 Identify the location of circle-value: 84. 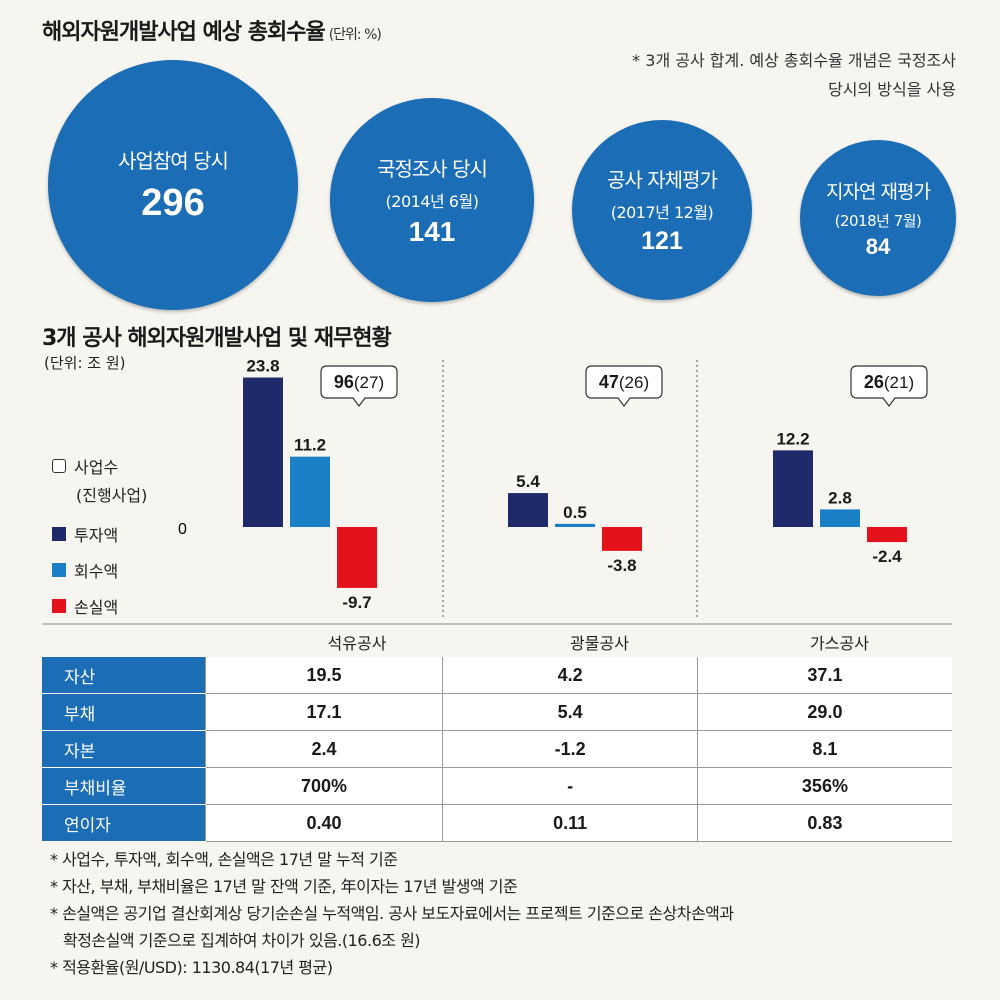
(878, 246).